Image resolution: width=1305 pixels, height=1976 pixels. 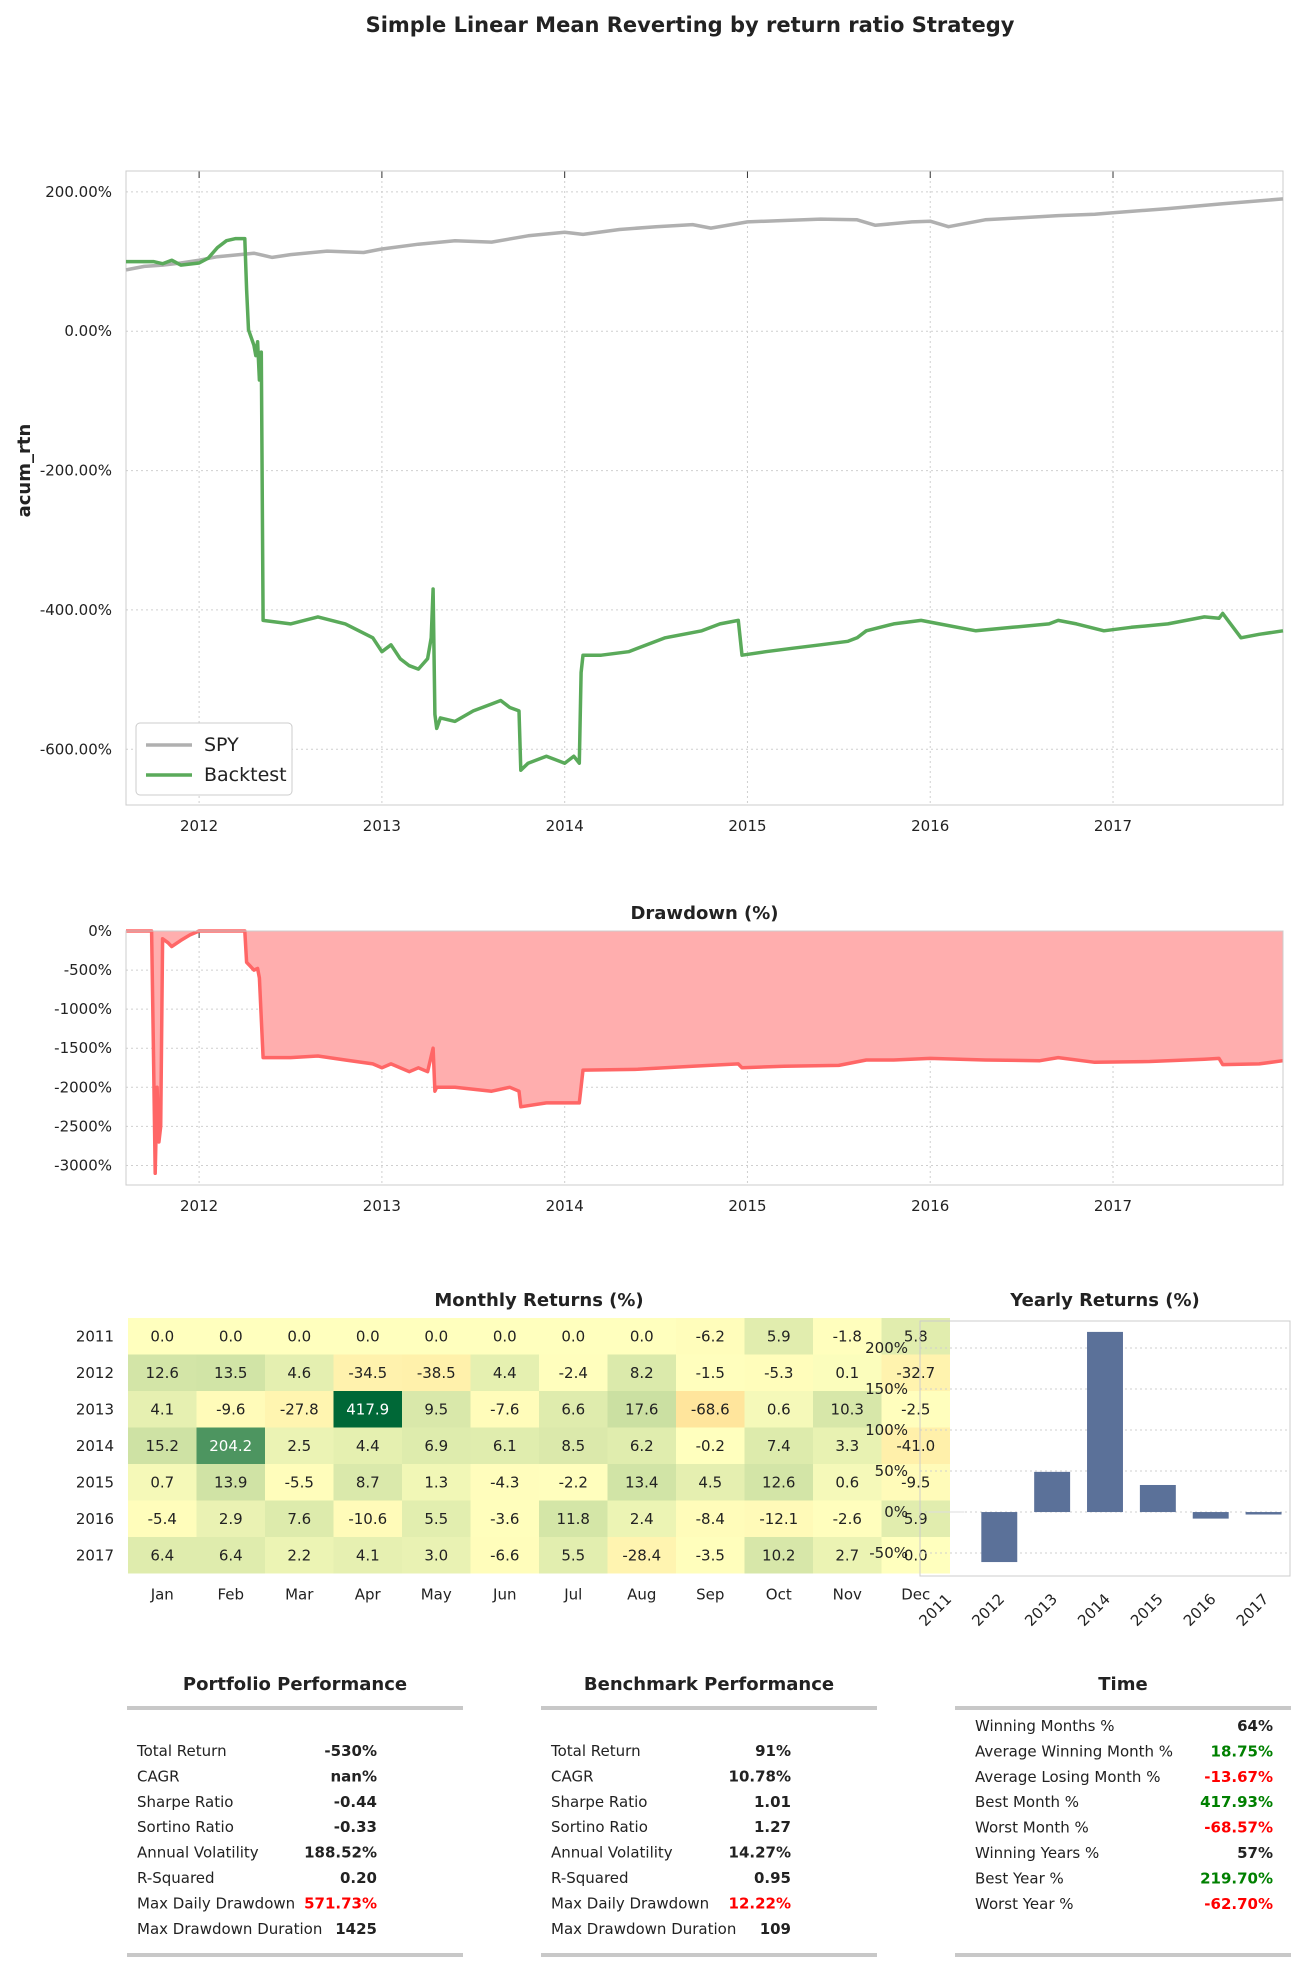 I want to click on portfolio-row-value: 0.20, so click(x=358, y=1878).